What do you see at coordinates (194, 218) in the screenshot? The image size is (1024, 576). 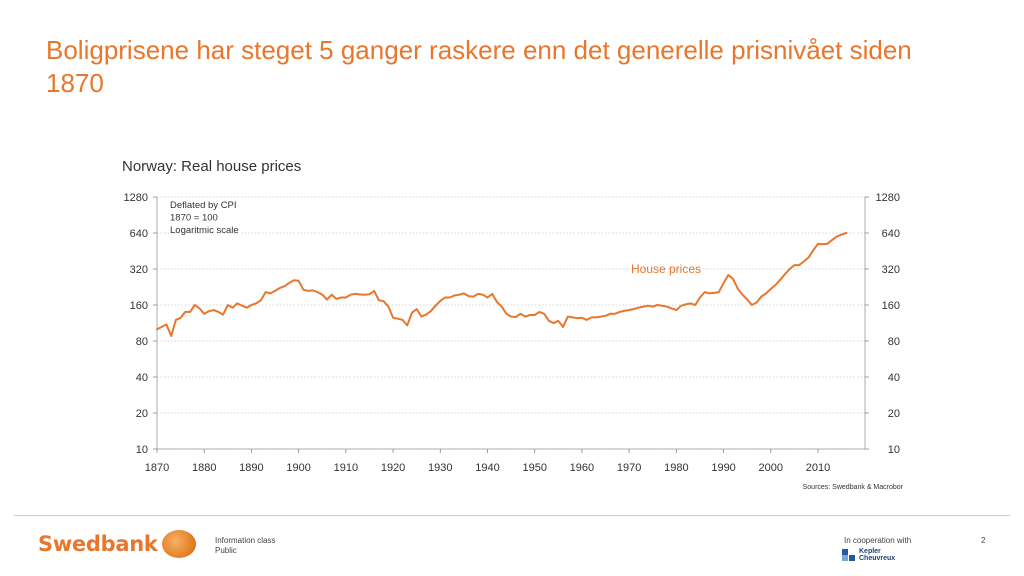 I see `chart-note-2: 1870 = 100` at bounding box center [194, 218].